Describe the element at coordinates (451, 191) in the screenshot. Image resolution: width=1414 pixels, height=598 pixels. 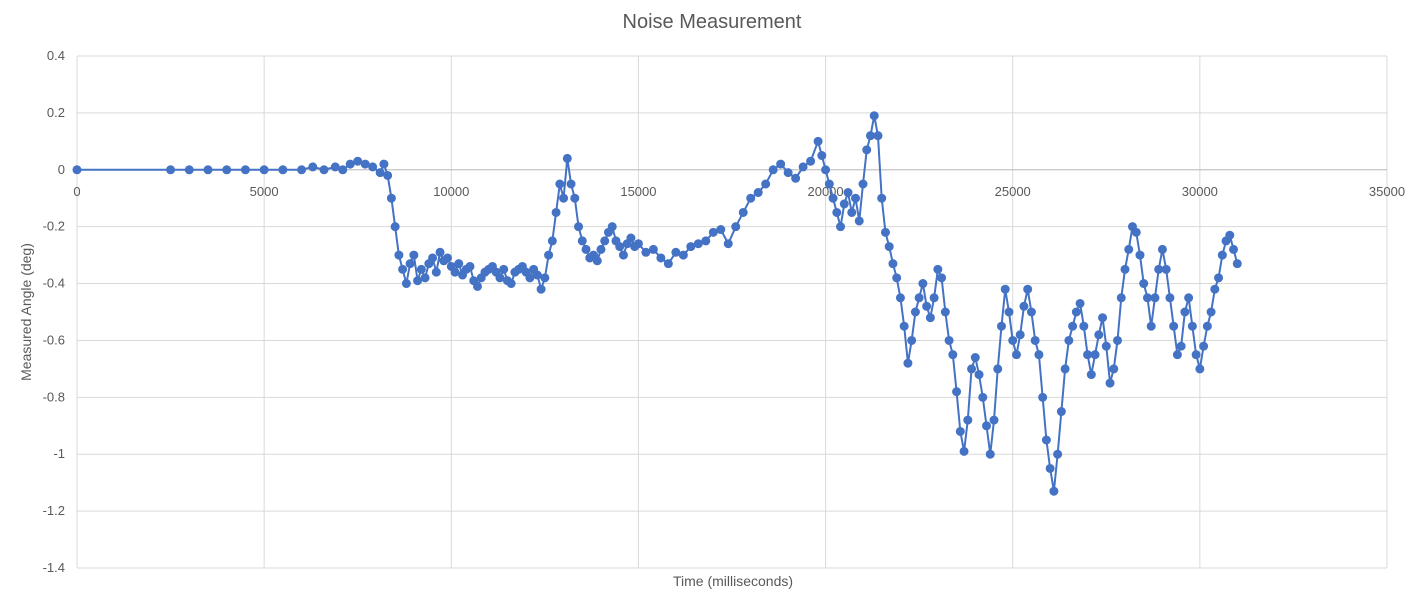
I see `x-tick-label: 10000` at that location.